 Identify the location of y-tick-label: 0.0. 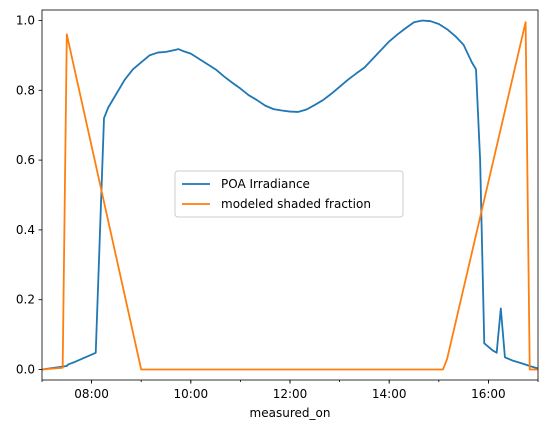
(25, 370).